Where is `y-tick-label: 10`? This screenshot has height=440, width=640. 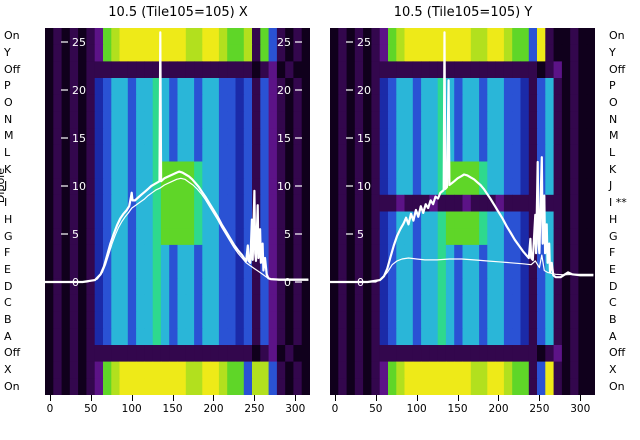 y-tick-label: 10 is located at coordinates (364, 186).